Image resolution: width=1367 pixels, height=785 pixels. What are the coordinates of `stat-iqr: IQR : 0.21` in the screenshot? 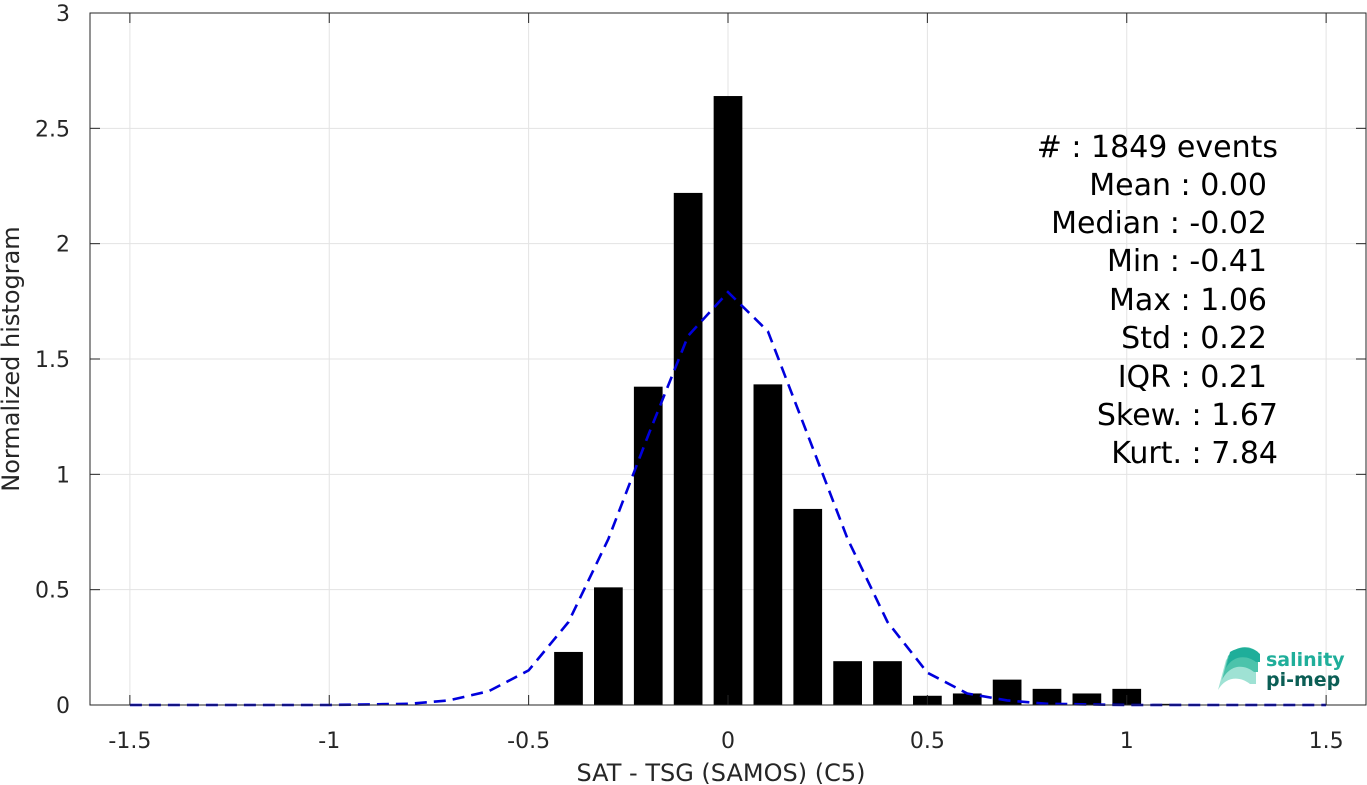 It's located at (1192, 377).